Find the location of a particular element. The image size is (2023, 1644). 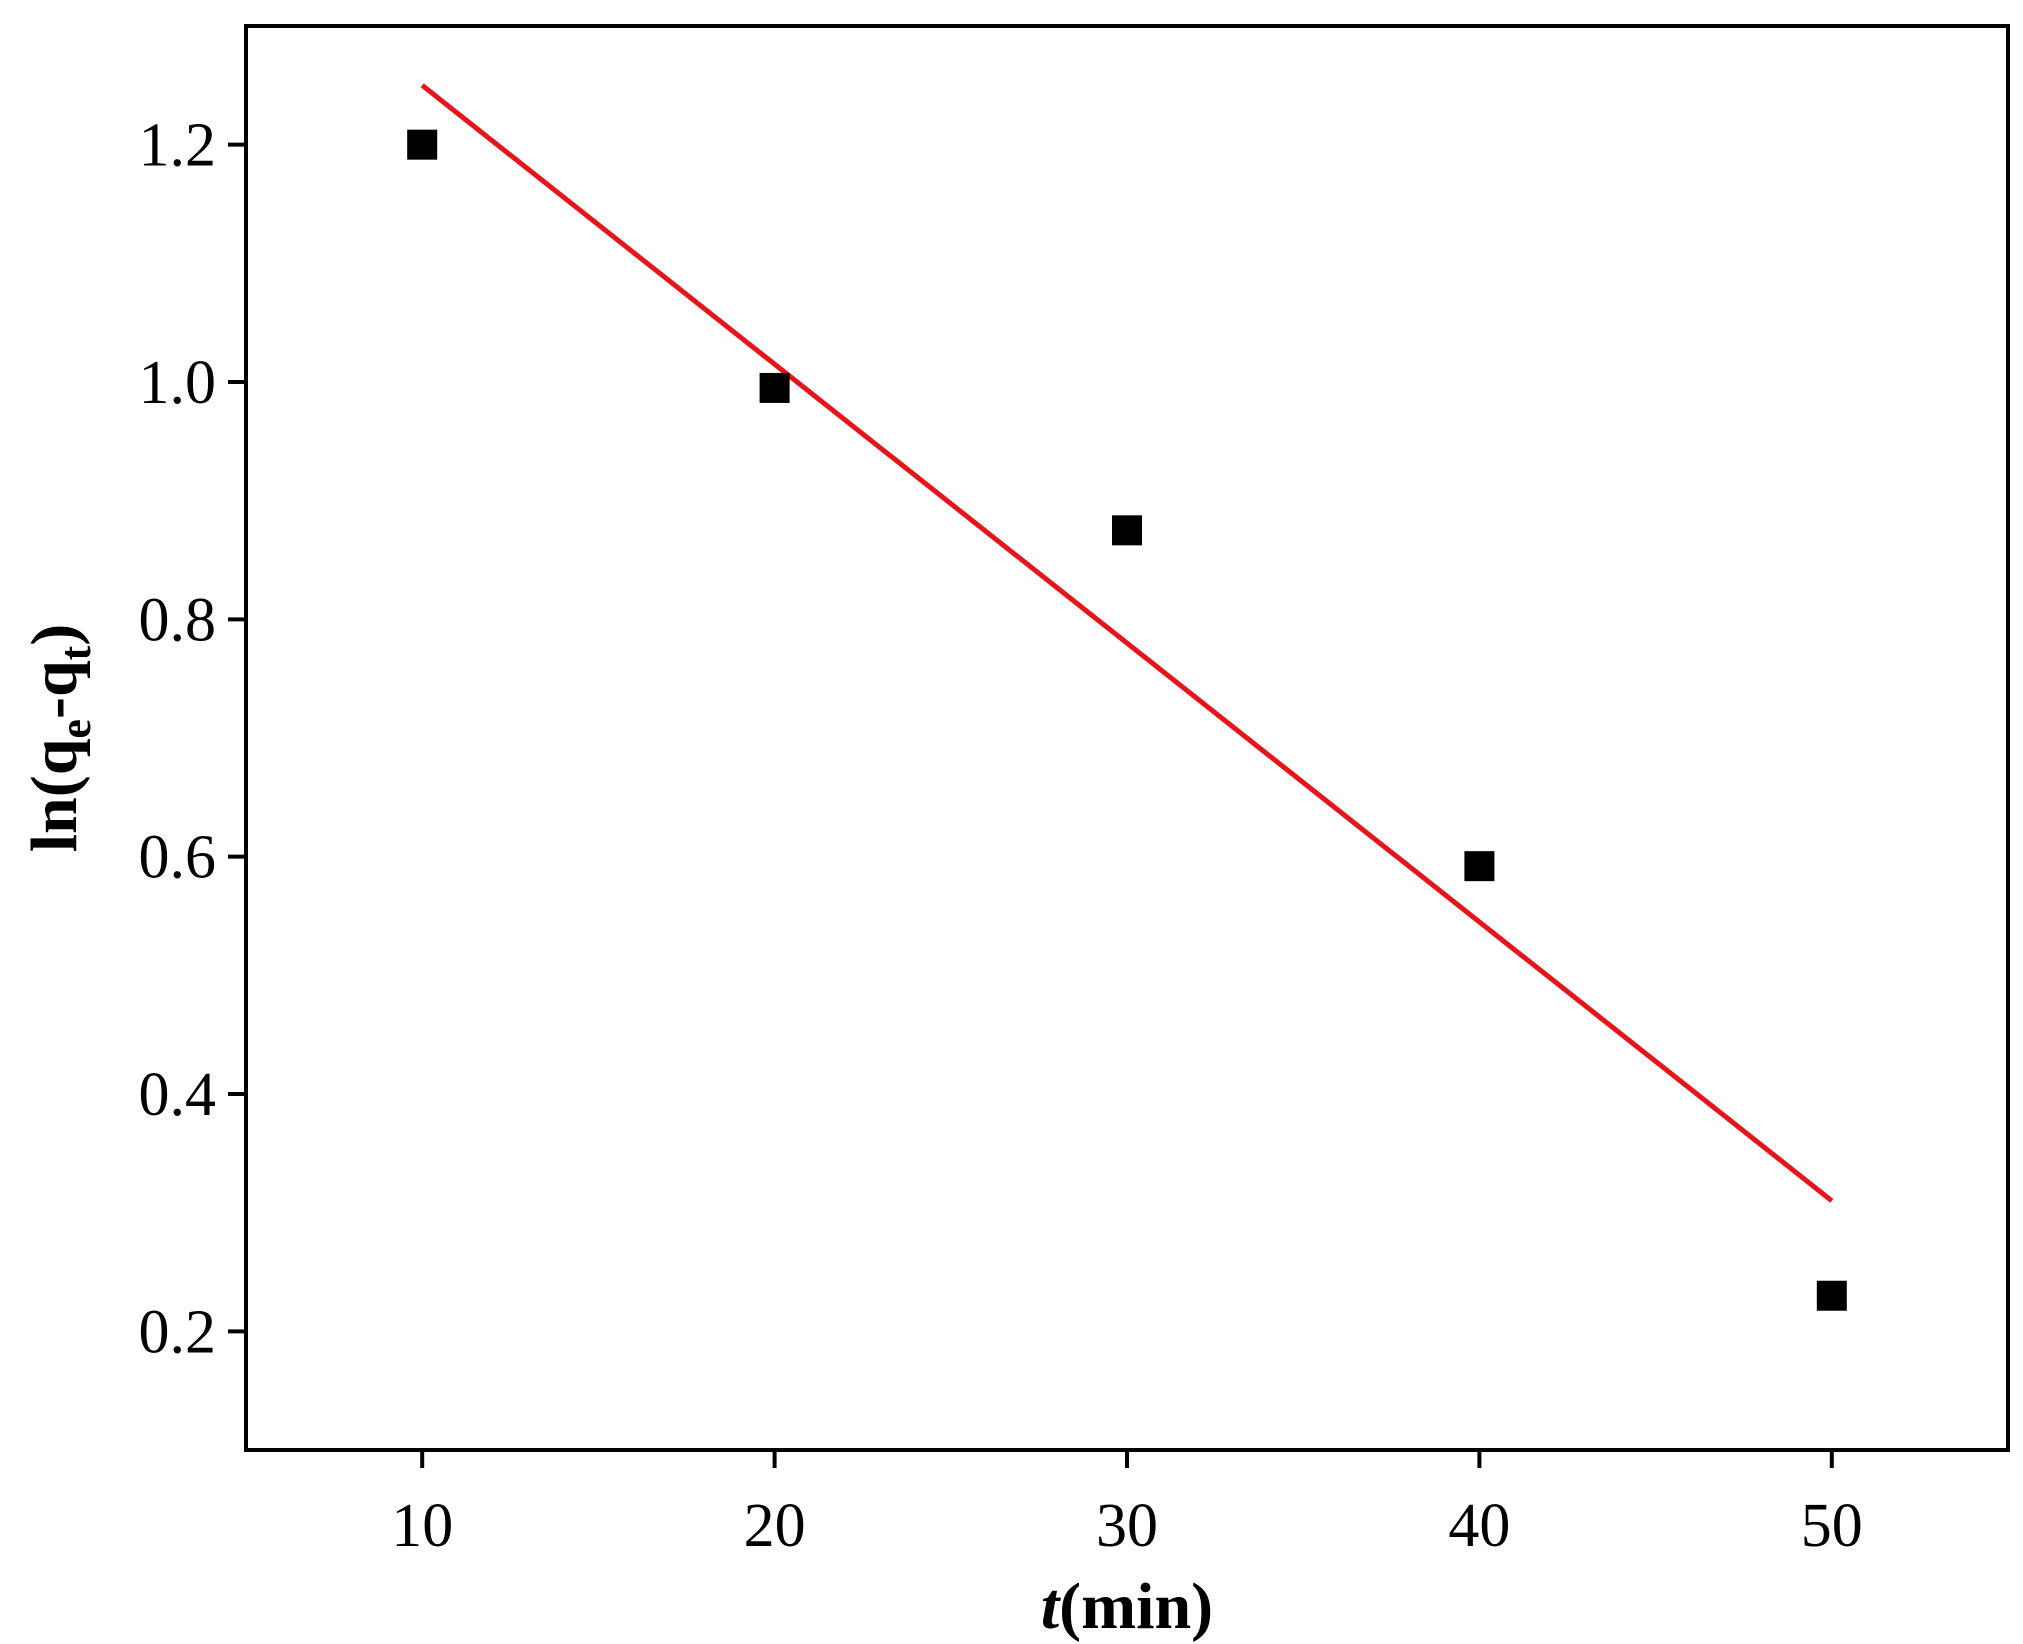

y-axis-title: ln(qe-qt) is located at coordinates (59, 738).